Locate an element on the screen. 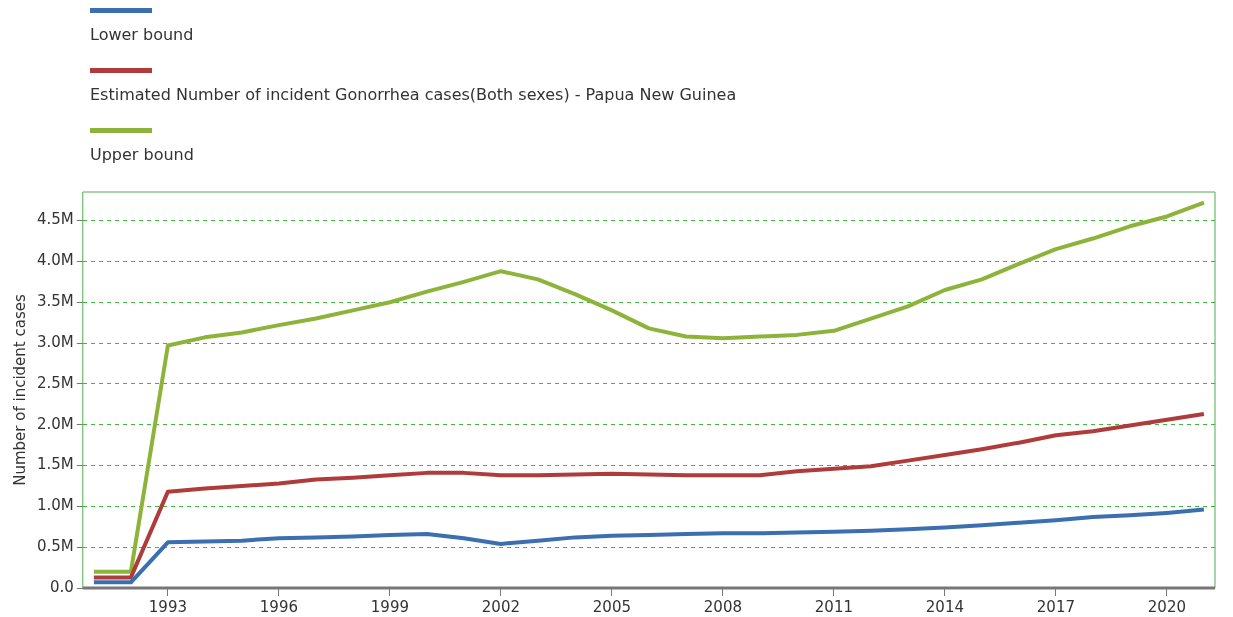 This screenshot has width=1233, height=617. x-tick-label: 1993 is located at coordinates (167, 606).